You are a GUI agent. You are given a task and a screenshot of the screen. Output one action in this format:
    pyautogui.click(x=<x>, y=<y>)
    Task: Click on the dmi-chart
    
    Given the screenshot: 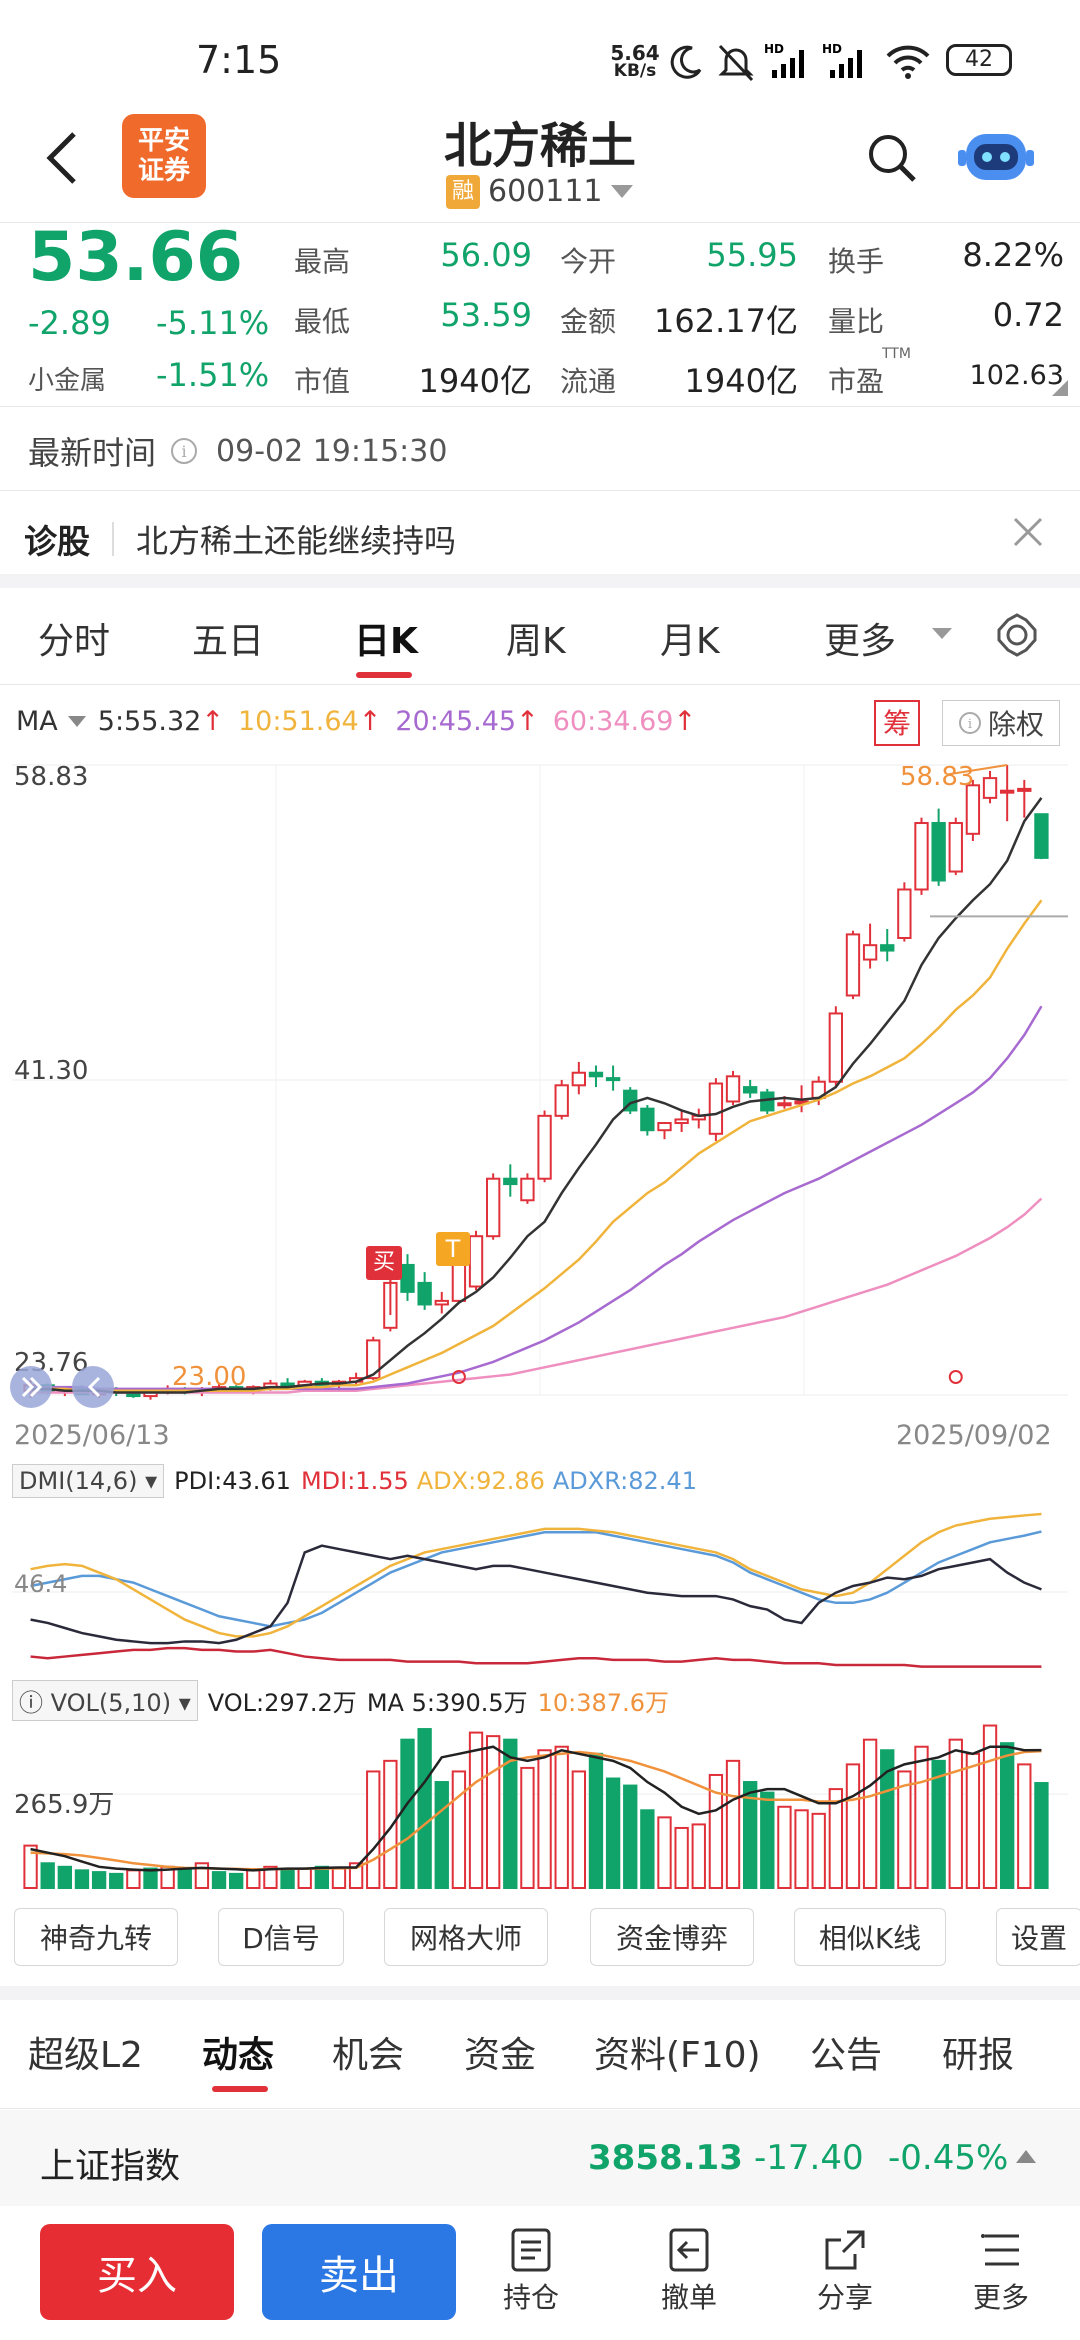 What is the action you would take?
    pyautogui.click(x=540, y=1586)
    